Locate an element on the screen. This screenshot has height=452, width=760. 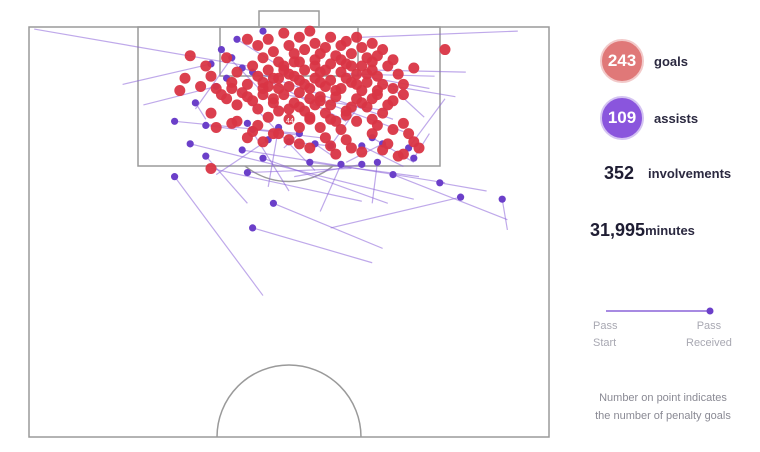
legend-pass-received-line2: Received is located at coordinates (709, 343).